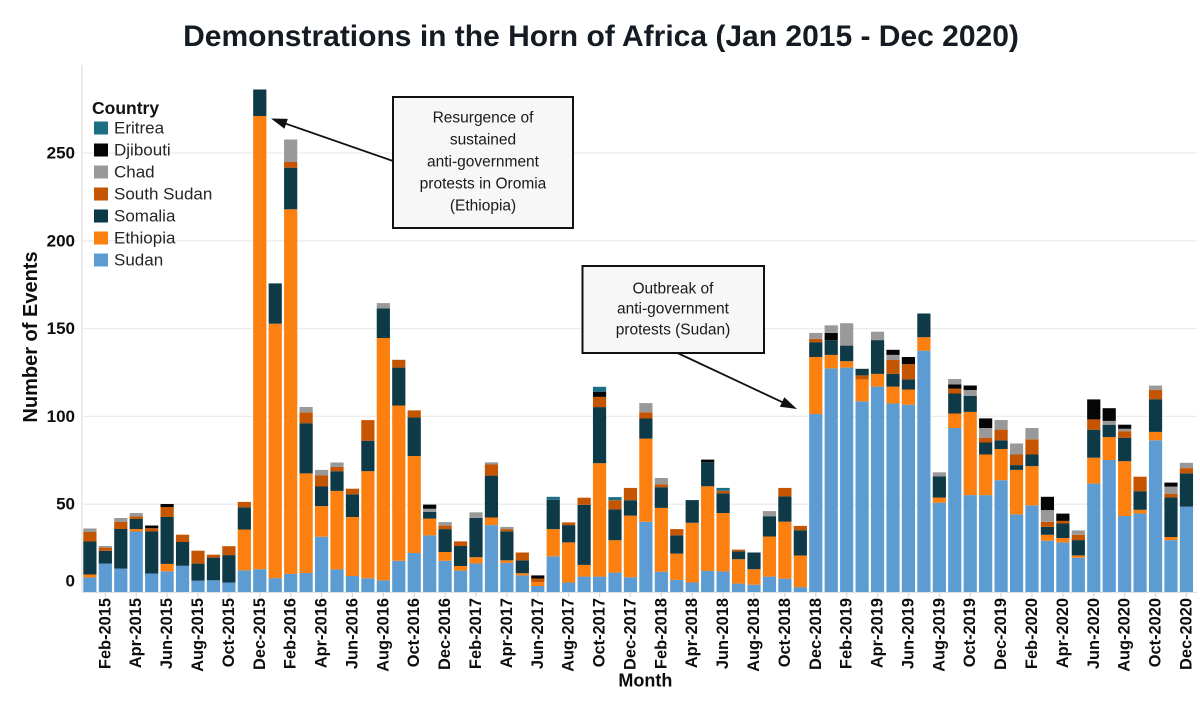 Image resolution: width=1200 pixels, height=705 pixels. What do you see at coordinates (291, 633) in the screenshot?
I see `svg-text: Feb-2016` at bounding box center [291, 633].